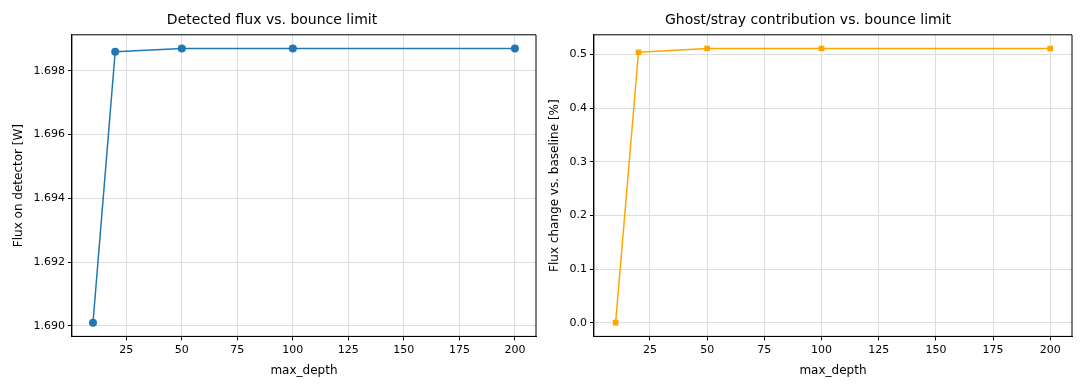 This screenshot has width=1089, height=390. Describe the element at coordinates (578, 322) in the screenshot. I see `y-tick-label: 0.0` at that location.